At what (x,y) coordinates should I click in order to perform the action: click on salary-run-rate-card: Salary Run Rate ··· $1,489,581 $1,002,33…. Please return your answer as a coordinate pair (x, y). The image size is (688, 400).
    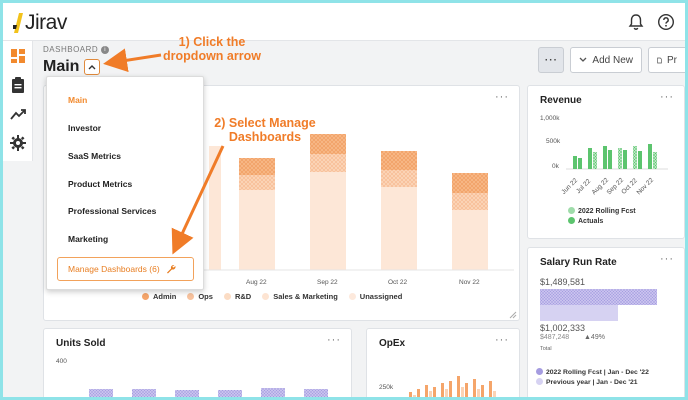
    Looking at the image, I should click on (606, 322).